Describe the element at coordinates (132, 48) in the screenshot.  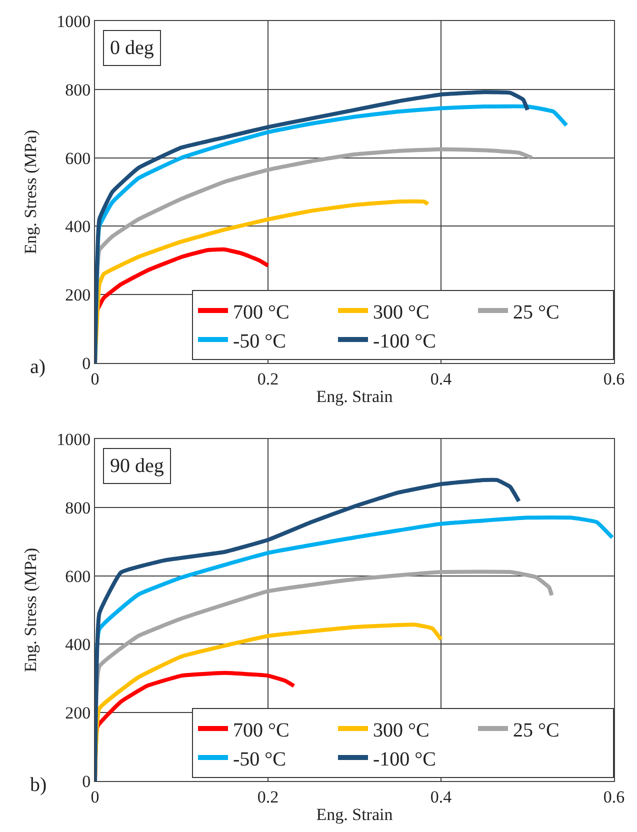
I see `annotation: 0 deg` at that location.